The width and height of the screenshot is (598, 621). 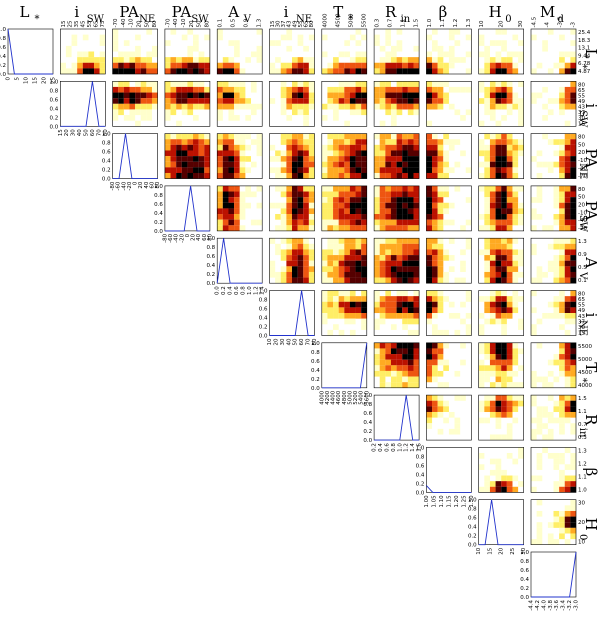 I want to click on hist-xtick: -80, so click(x=113, y=185).